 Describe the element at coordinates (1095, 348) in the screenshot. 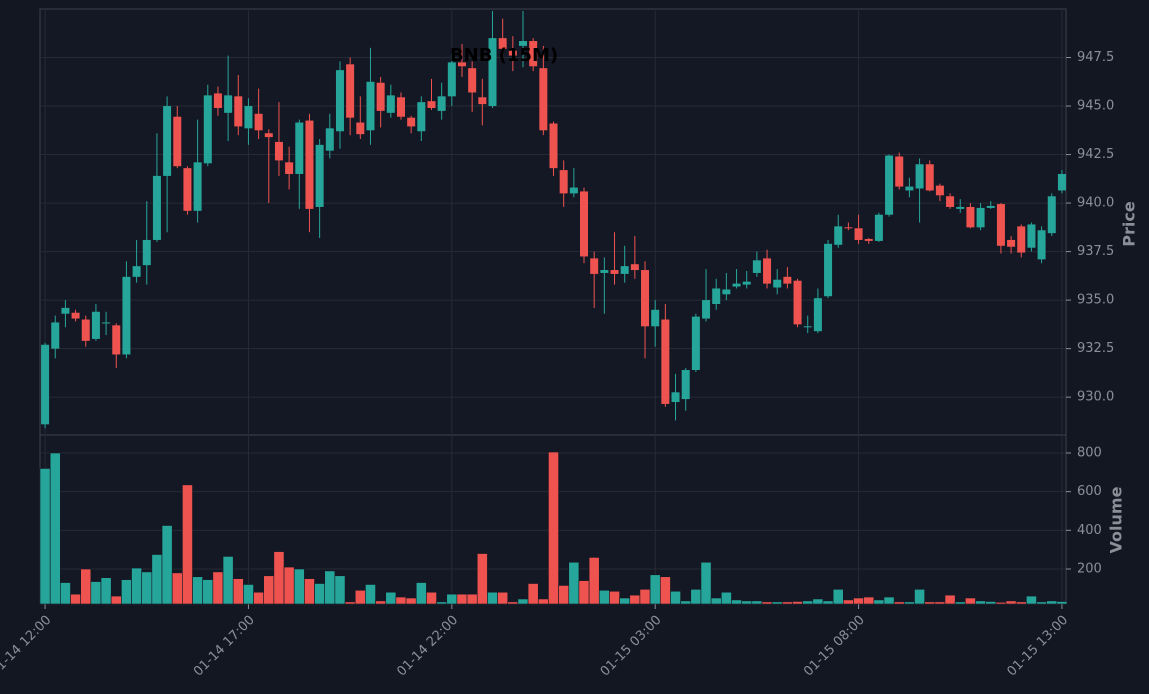

I see `y-tick-label: 932.5` at that location.